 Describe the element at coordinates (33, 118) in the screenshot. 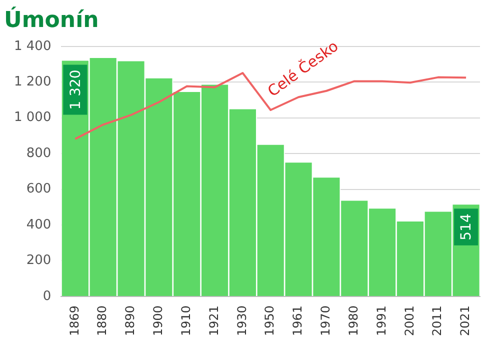

I see `y-tick-label: 1 000` at that location.